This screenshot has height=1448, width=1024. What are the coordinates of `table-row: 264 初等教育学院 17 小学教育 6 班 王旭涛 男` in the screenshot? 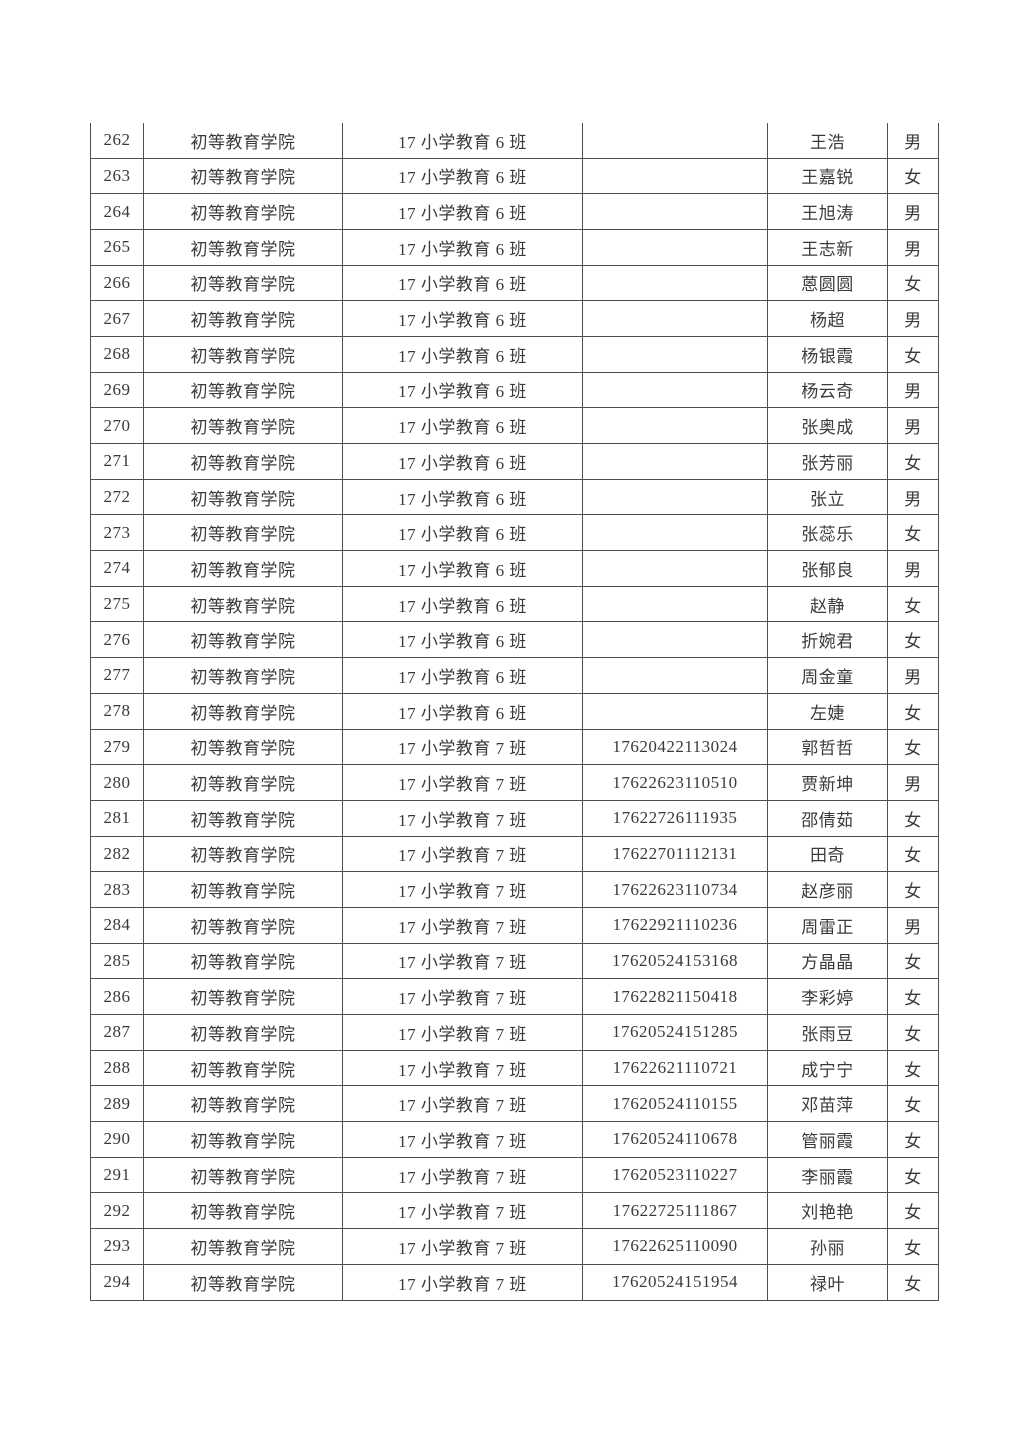 It's located at (514, 211).